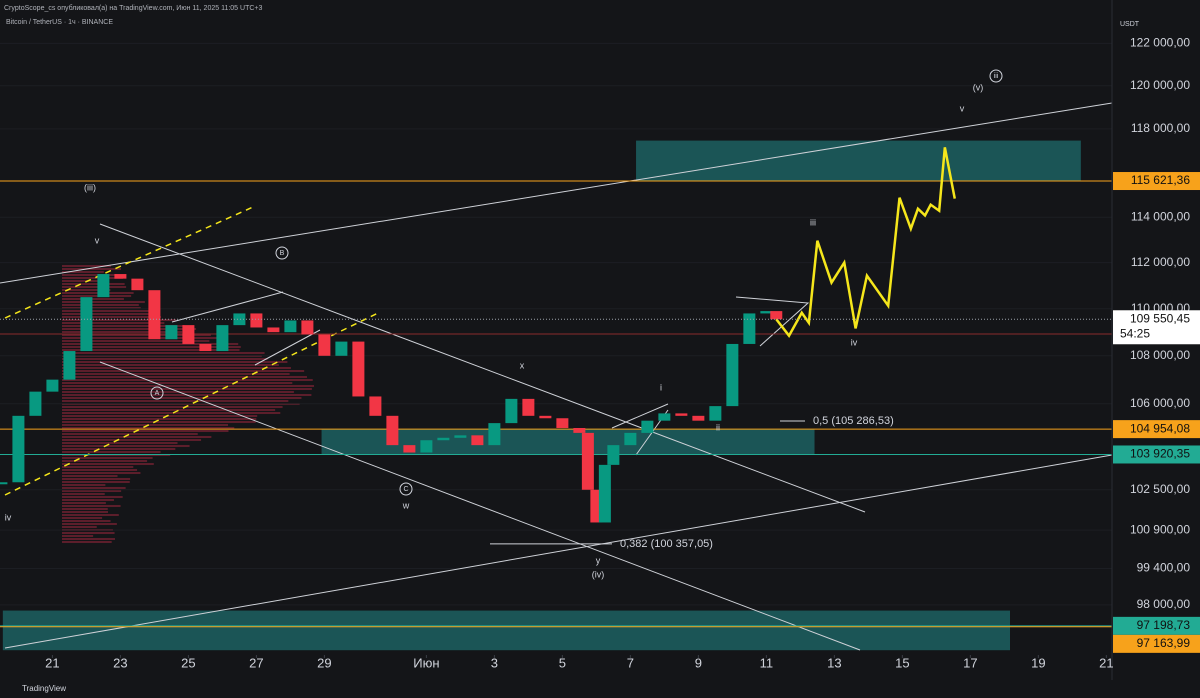  Describe the element at coordinates (1164, 568) in the screenshot. I see `y-tick-label: 99 400,00` at that location.